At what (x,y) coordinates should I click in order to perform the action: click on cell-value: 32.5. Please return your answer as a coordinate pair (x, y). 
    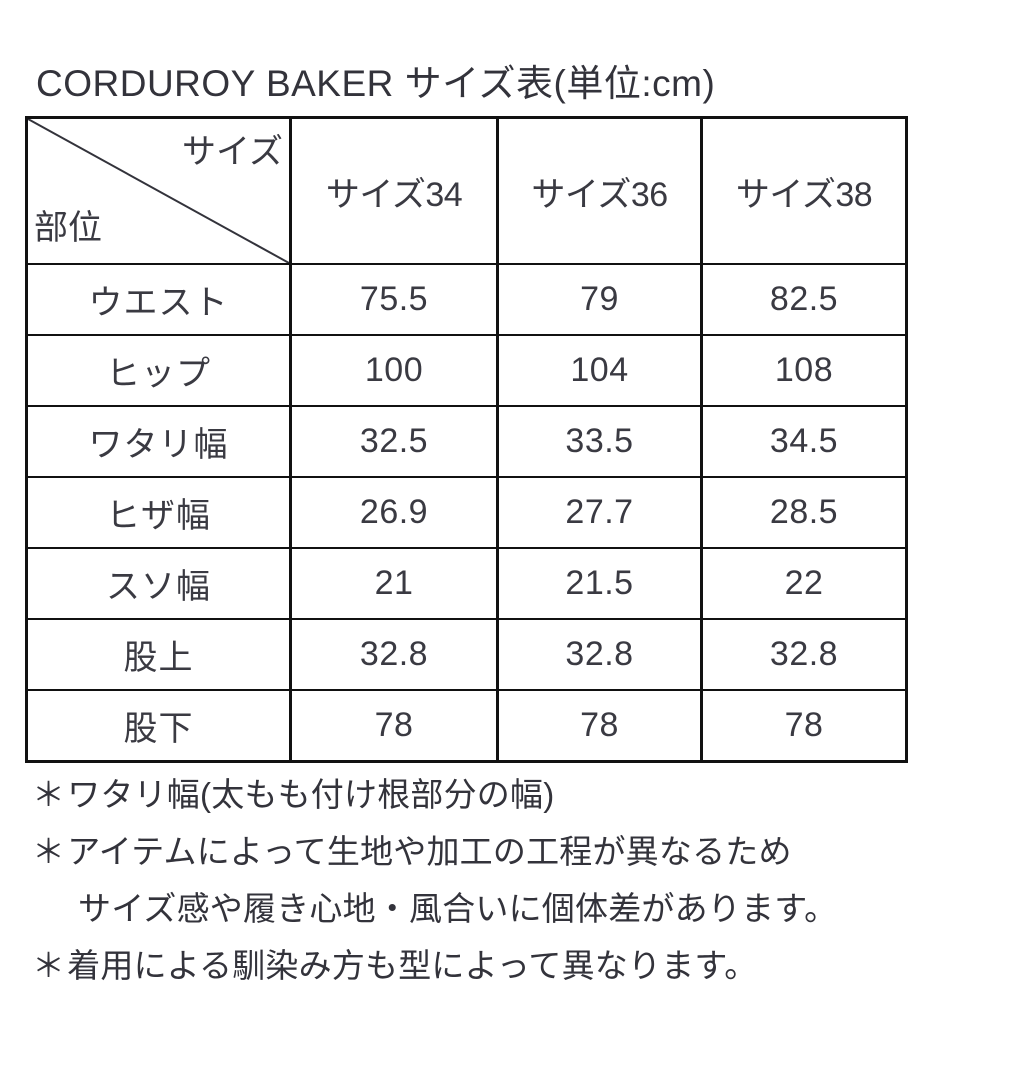
    Looking at the image, I should click on (394, 442).